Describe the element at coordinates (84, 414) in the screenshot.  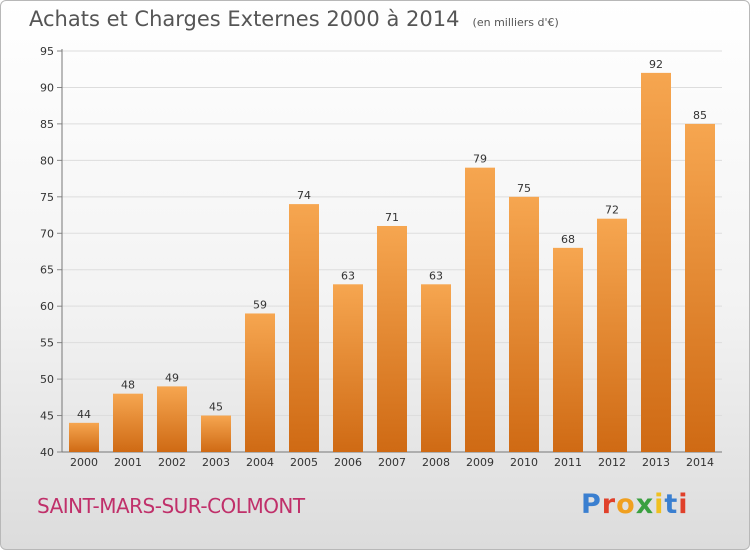
I see `data-label: 44` at that location.